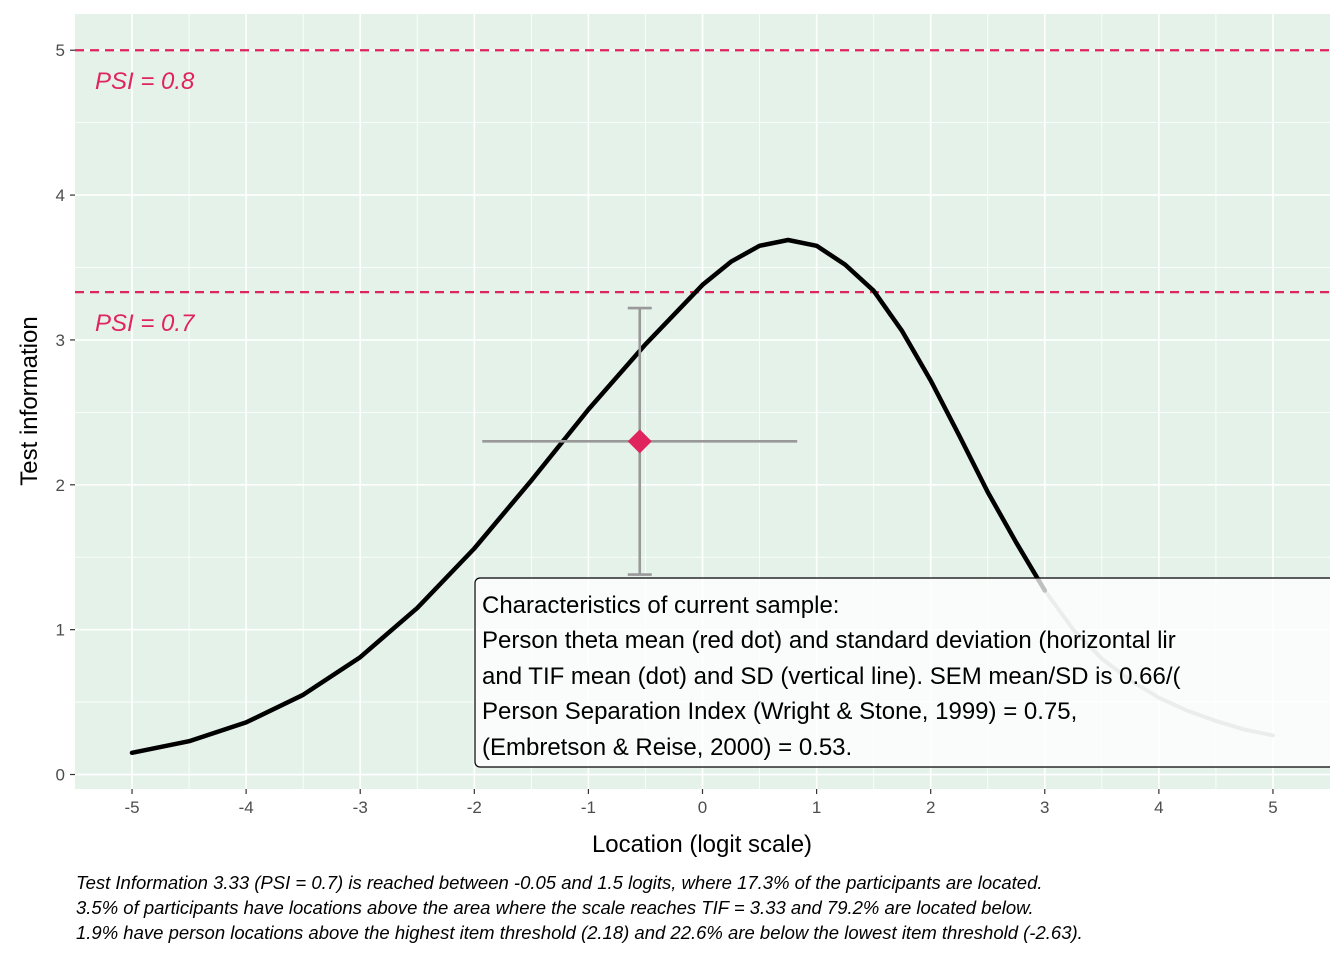  I want to click on psi-label: PSI = 0.8, so click(145, 81).